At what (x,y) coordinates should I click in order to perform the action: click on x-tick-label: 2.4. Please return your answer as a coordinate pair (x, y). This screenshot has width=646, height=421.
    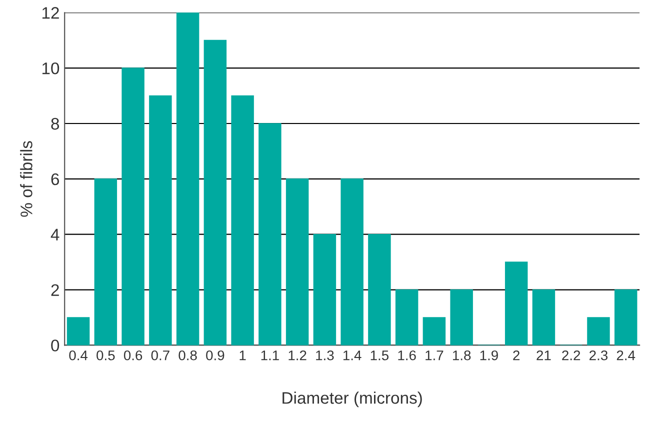
    Looking at the image, I should click on (626, 355).